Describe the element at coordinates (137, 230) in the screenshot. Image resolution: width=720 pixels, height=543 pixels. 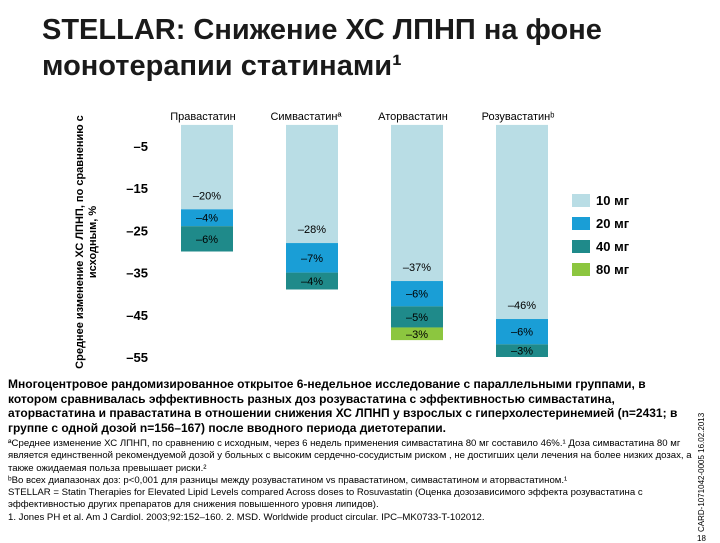
I see `y-tick-label: –25` at that location.